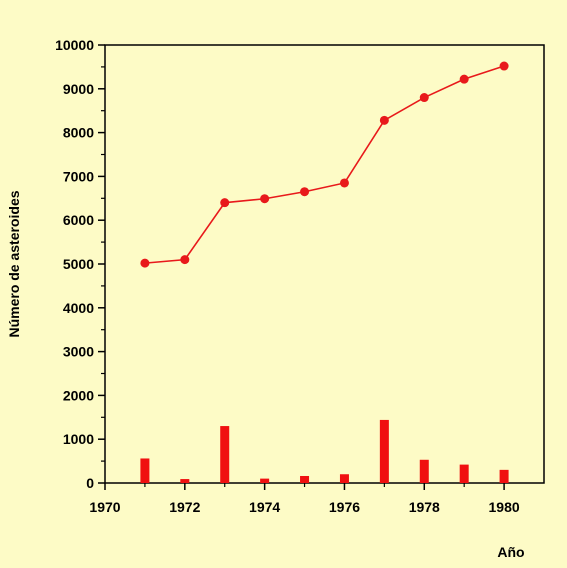 This screenshot has width=567, height=568. I want to click on y-axis-label: Número de asteroides, so click(14, 263).